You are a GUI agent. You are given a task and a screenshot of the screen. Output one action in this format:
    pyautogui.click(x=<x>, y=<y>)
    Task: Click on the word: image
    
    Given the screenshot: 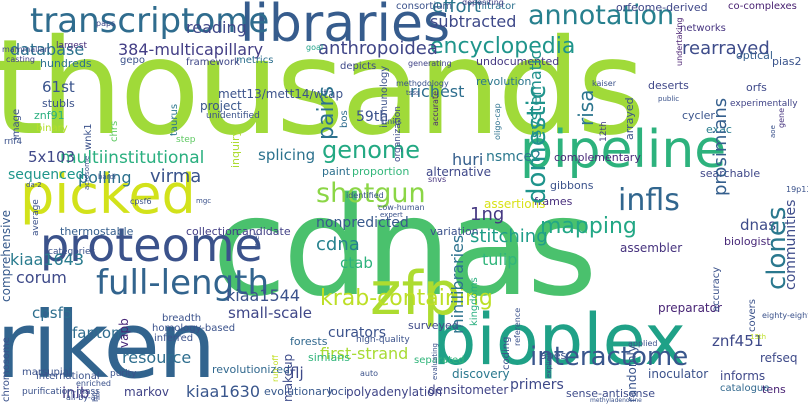 What is the action you would take?
    pyautogui.click(x=16, y=124)
    